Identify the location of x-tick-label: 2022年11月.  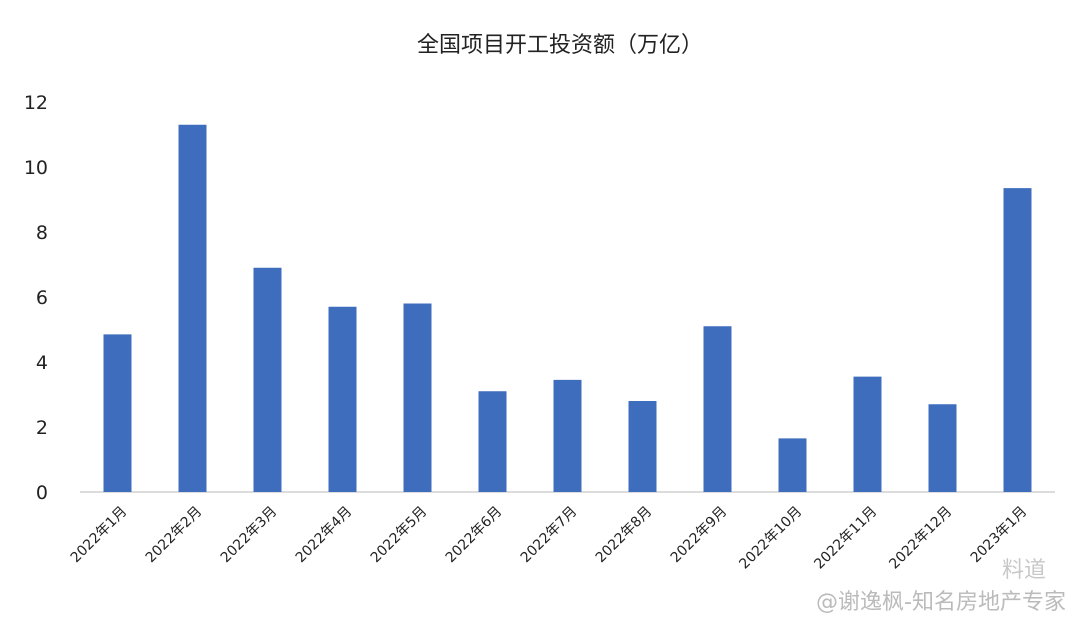
(845, 538).